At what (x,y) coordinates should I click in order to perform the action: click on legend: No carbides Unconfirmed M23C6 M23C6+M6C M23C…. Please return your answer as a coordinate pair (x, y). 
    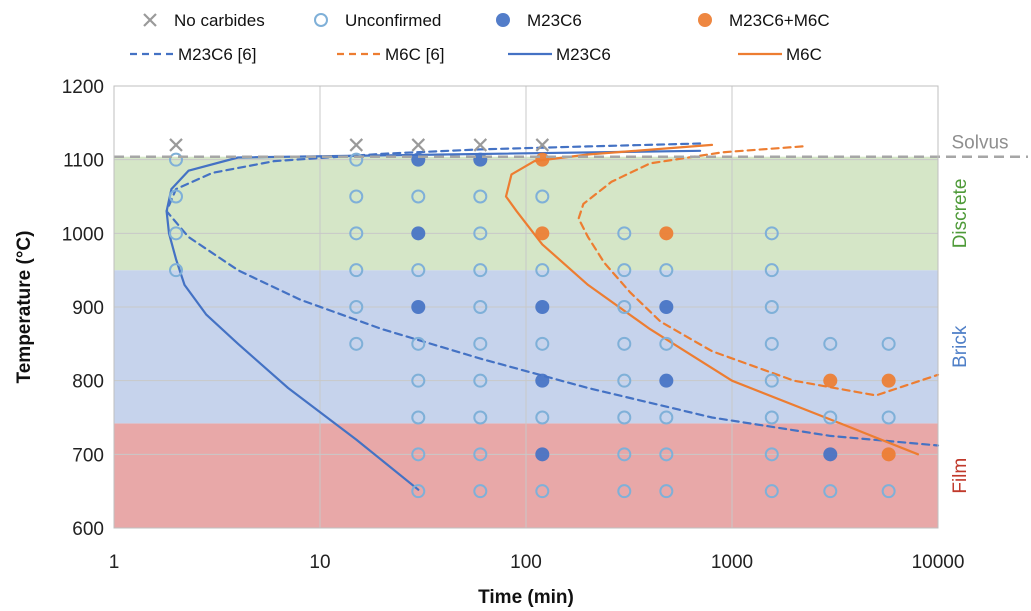
    Looking at the image, I should click on (480, 37).